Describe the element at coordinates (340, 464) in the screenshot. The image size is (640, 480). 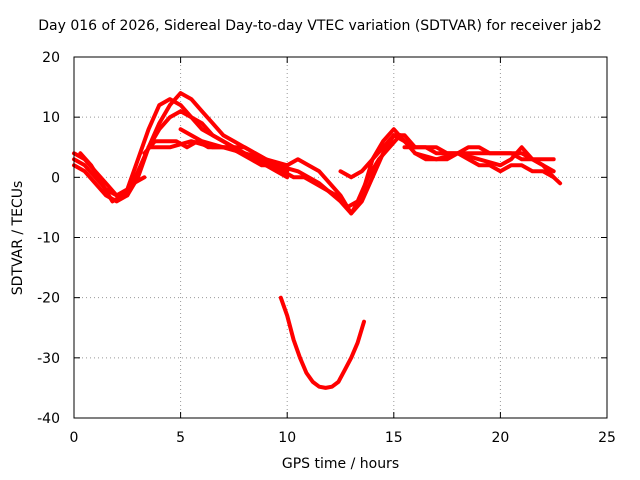
I see `x-axis-label: GPS time / hours` at that location.